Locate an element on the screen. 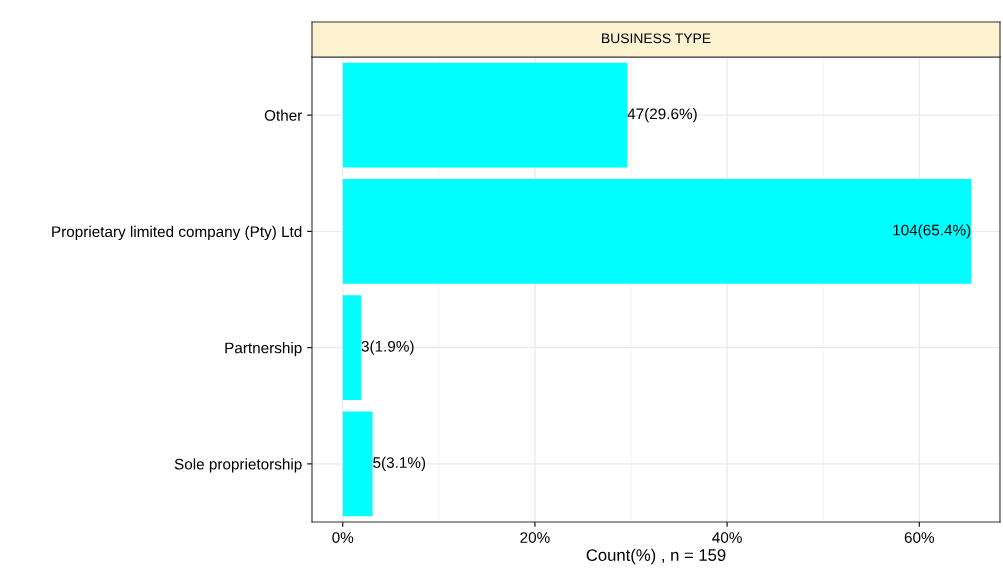 This screenshot has height=581, width=1003. x-tick-label: 40% is located at coordinates (727, 537).